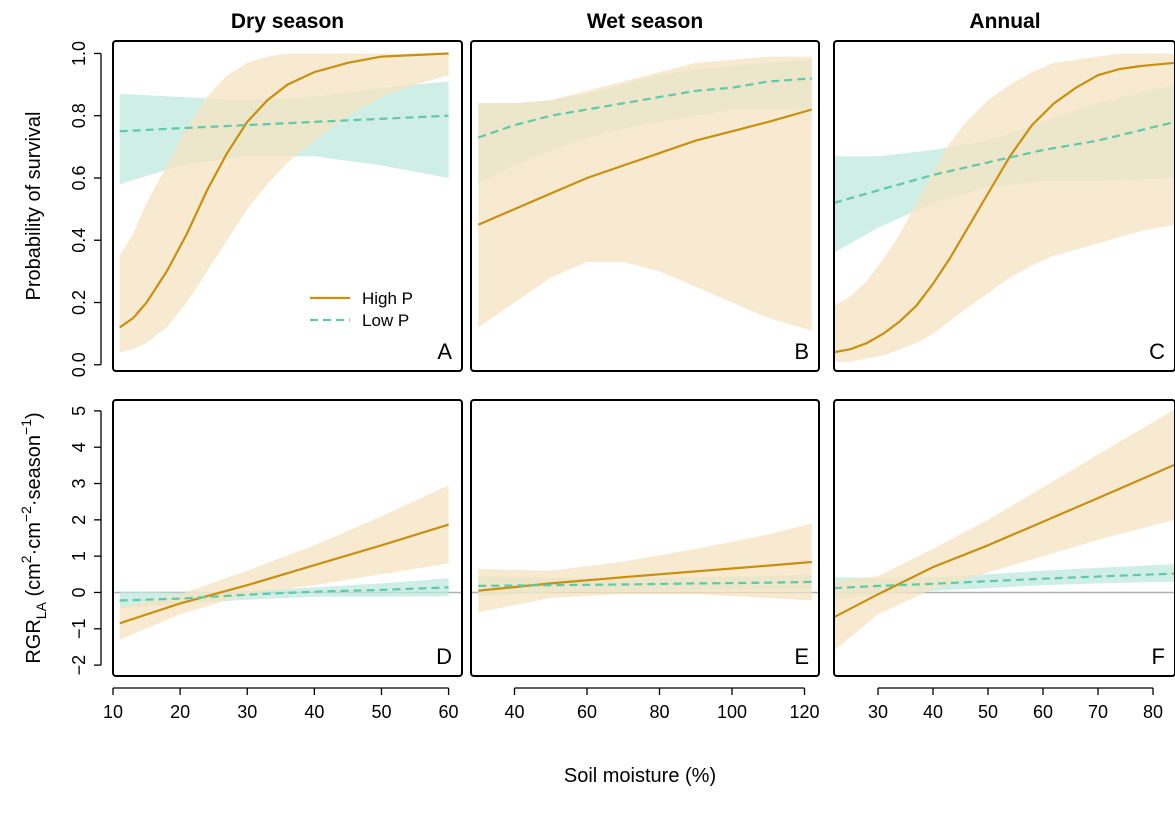  I want to click on panel-letter: C, so click(1157, 351).